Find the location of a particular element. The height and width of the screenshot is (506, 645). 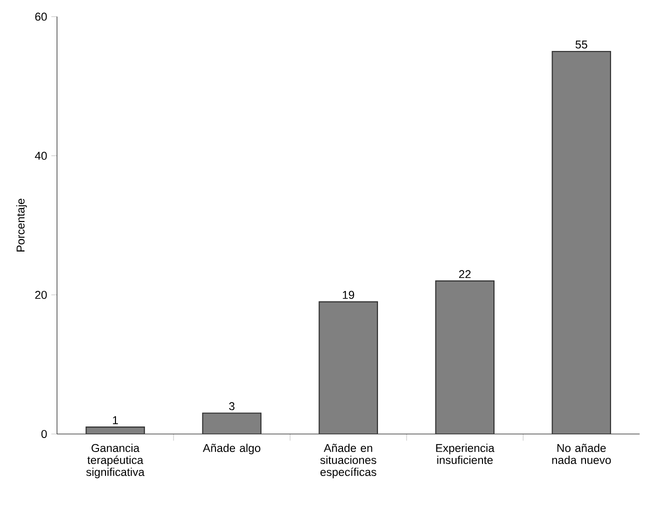

y-axis-title: Porcentaje is located at coordinates (21, 225).